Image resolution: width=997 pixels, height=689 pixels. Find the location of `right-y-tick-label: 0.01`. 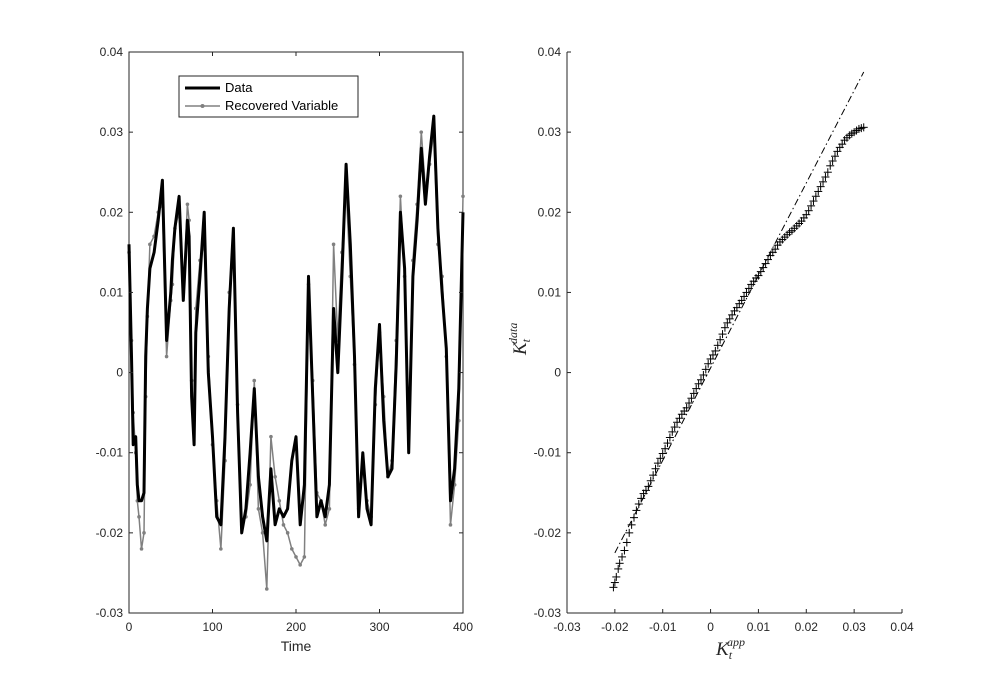

right-y-tick-label: 0.01 is located at coordinates (550, 292).